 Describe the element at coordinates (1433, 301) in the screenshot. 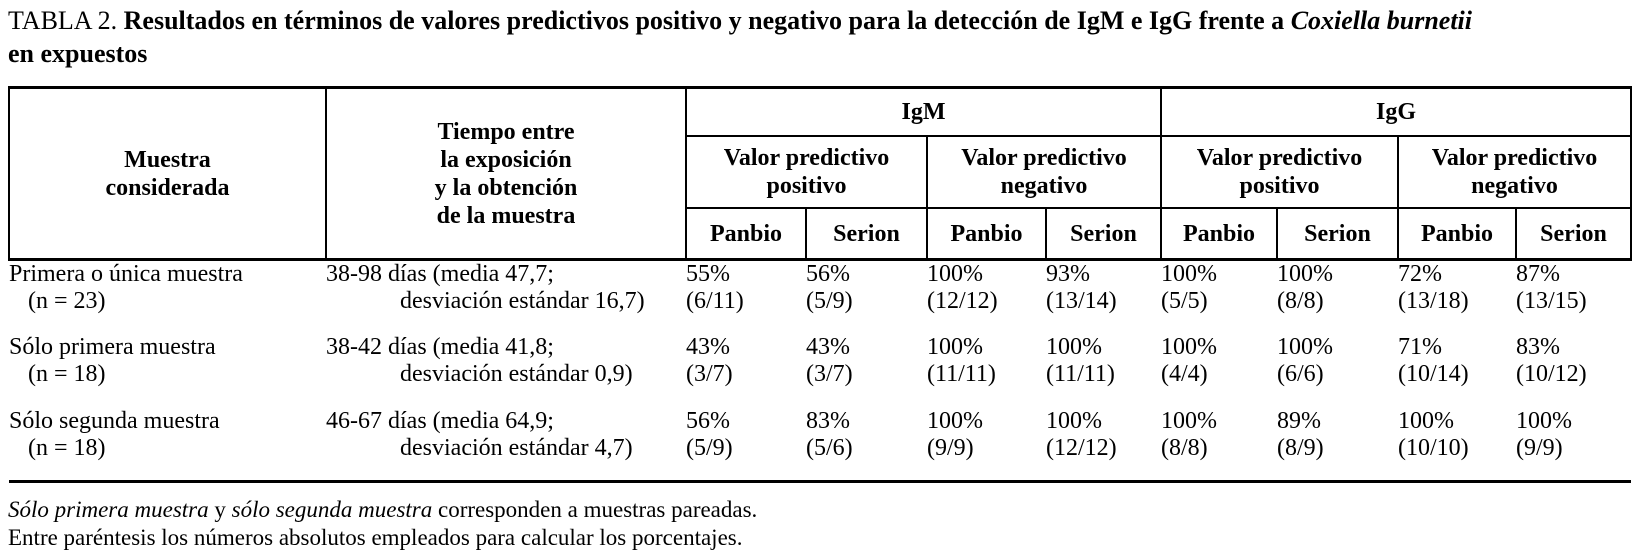

I see `value-frac: (13/18)` at that location.